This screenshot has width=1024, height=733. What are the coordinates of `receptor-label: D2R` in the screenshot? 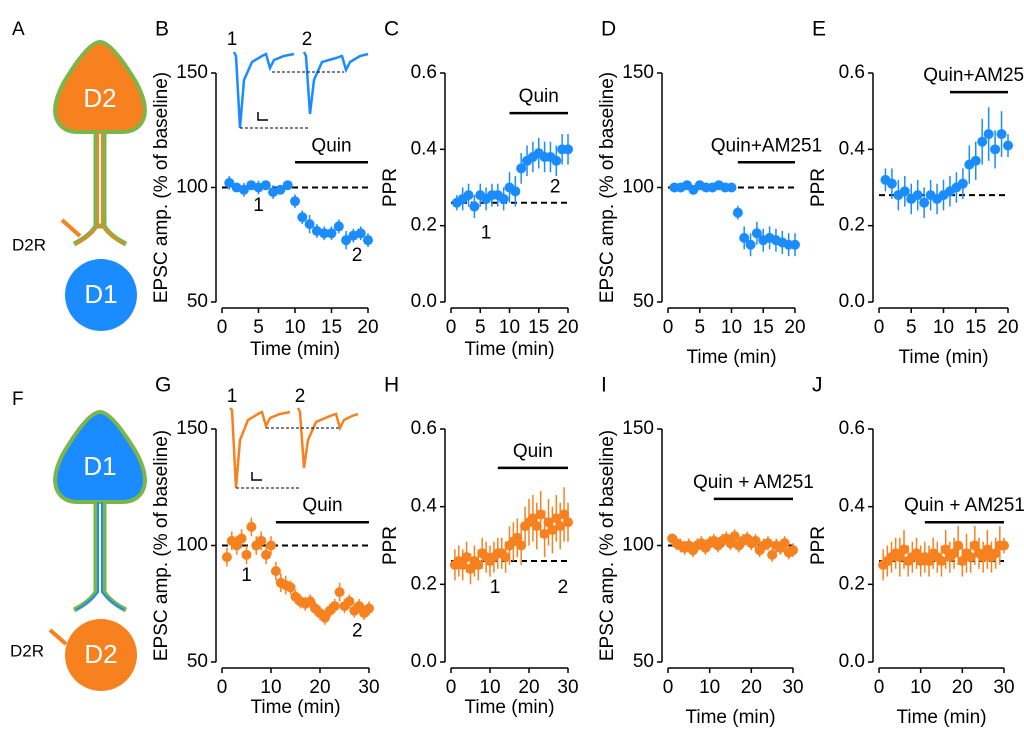 It's located at (27, 650).